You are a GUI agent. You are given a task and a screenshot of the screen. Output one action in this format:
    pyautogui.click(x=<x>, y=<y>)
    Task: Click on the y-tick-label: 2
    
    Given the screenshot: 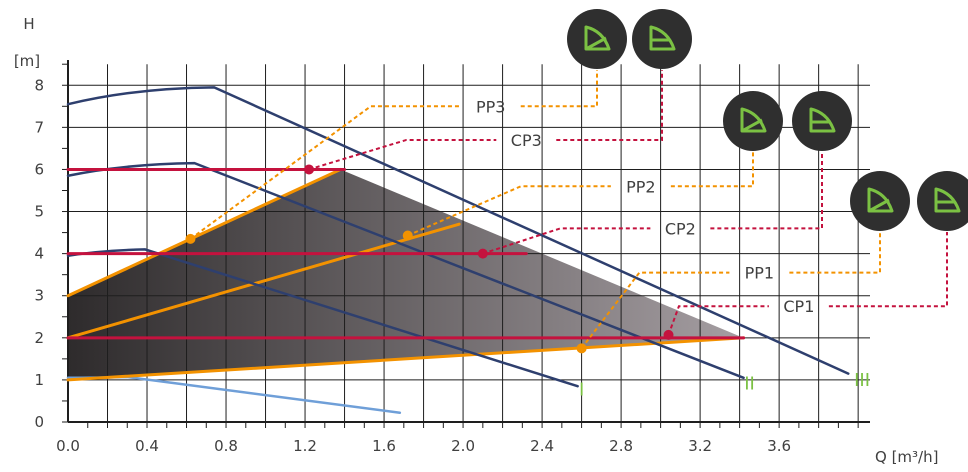 What is the action you would take?
    pyautogui.click(x=39, y=338)
    